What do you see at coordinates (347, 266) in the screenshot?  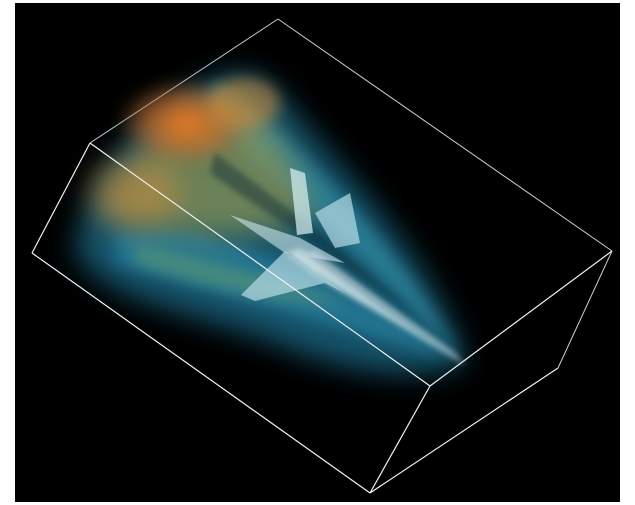 I see `aircraft-model` at bounding box center [347, 266].